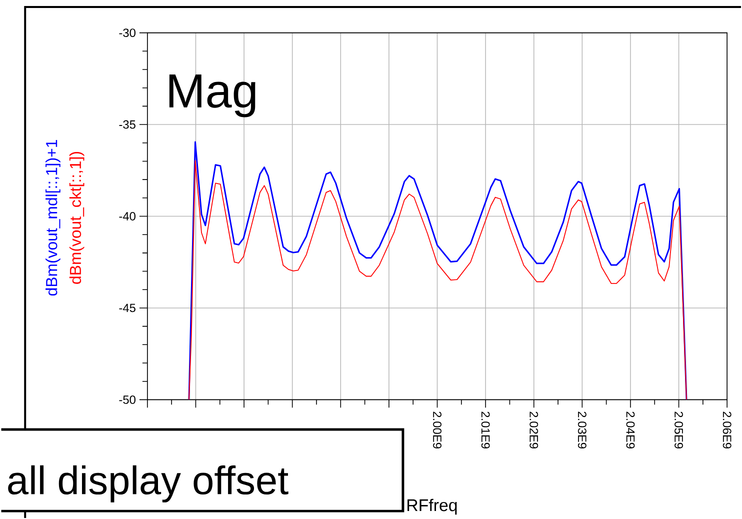 Image resolution: width=742 pixels, height=519 pixels. I want to click on x-tick-label: 2.02E9, so click(534, 430).